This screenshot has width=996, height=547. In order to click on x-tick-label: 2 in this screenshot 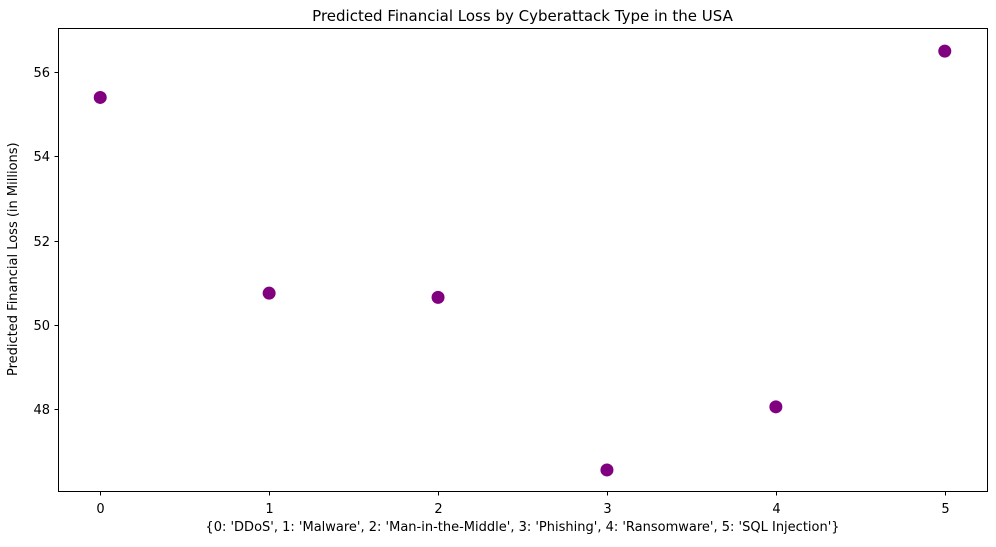, I will do `click(438, 509)`.